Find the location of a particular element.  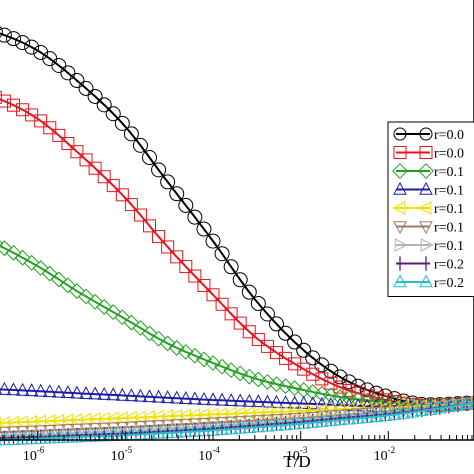

legend-entry: r=0.2 is located at coordinates (428, 282).